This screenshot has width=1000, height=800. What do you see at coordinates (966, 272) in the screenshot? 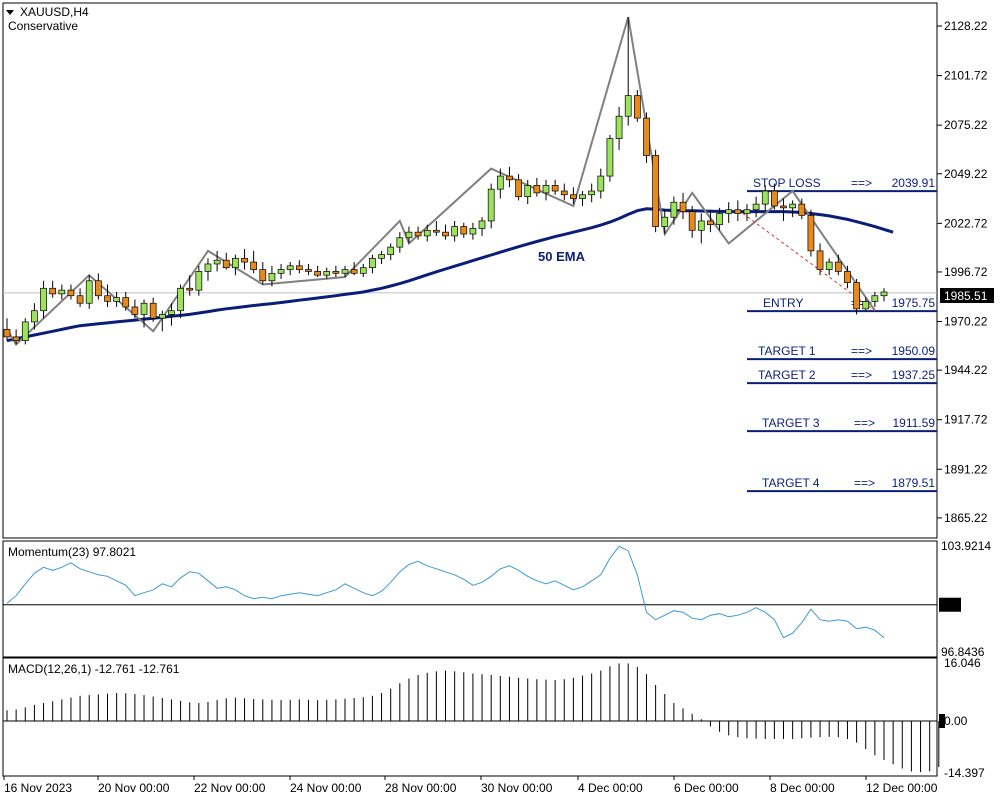
I see `price-tick-label: 1996.72` at bounding box center [966, 272].